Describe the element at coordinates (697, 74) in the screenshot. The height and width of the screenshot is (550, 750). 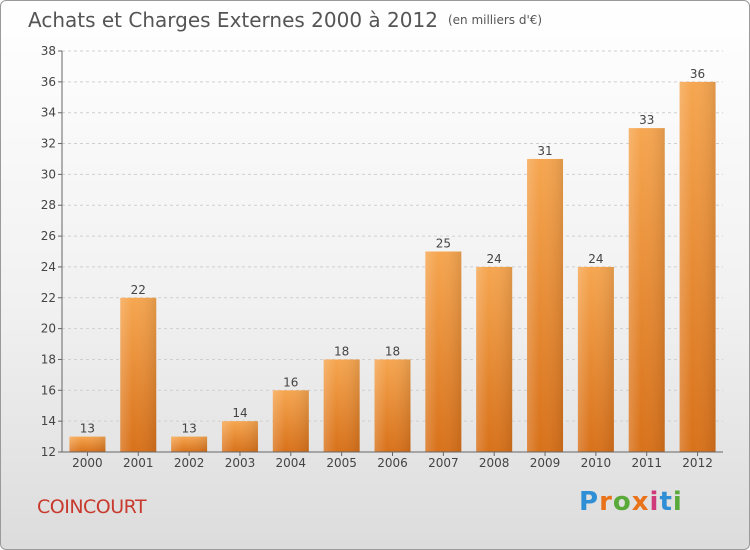
I see `data-label: 36` at that location.